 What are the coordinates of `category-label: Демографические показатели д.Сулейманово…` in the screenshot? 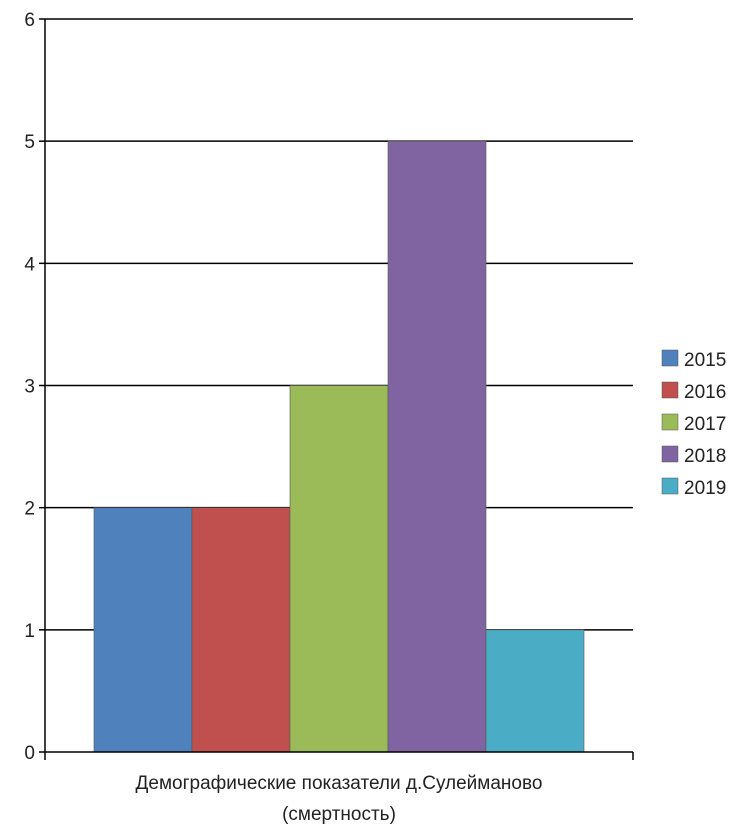 It's located at (339, 799).